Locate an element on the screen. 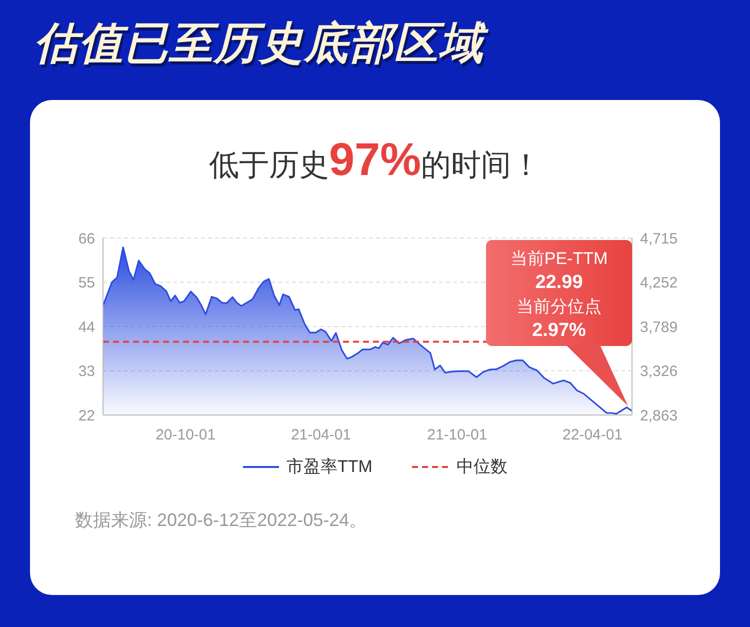 The height and width of the screenshot is (627, 750). x-tick-label: 20-10-01 is located at coordinates (186, 435).